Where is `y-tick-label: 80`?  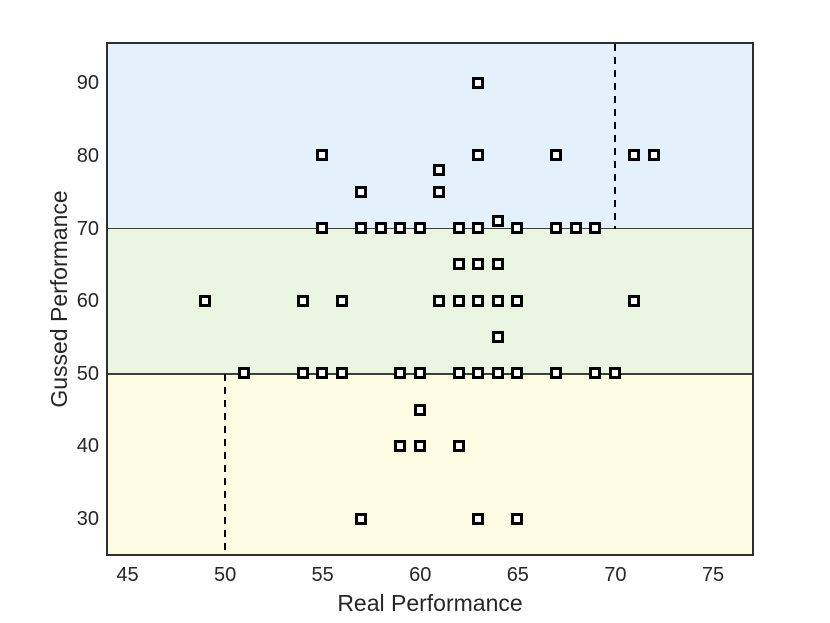 y-tick-label: 80 is located at coordinates (87, 155).